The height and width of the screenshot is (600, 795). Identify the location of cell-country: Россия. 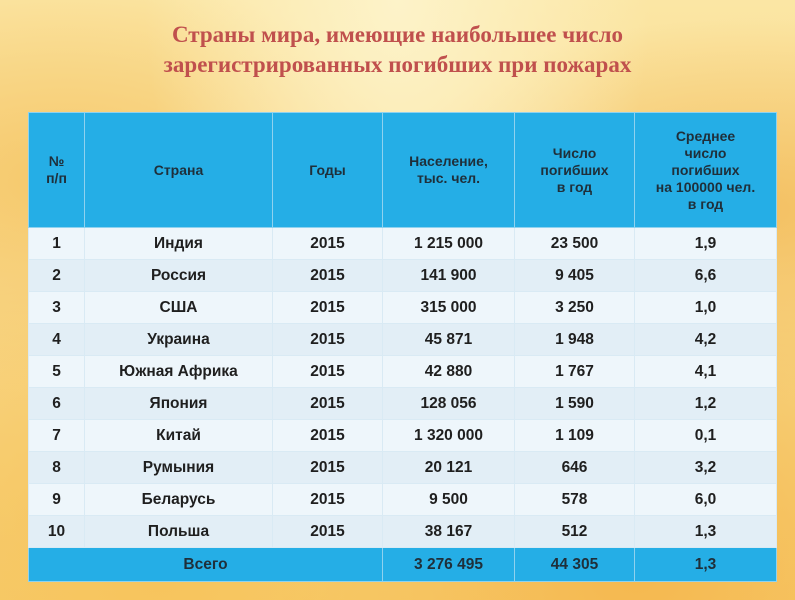
(178, 275).